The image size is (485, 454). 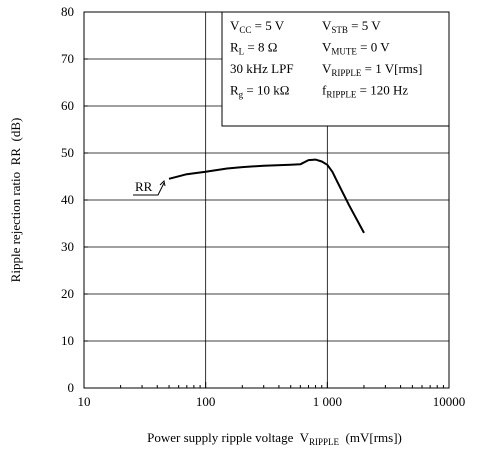 I want to click on annotation-after: = 0 V, so click(x=373, y=47).